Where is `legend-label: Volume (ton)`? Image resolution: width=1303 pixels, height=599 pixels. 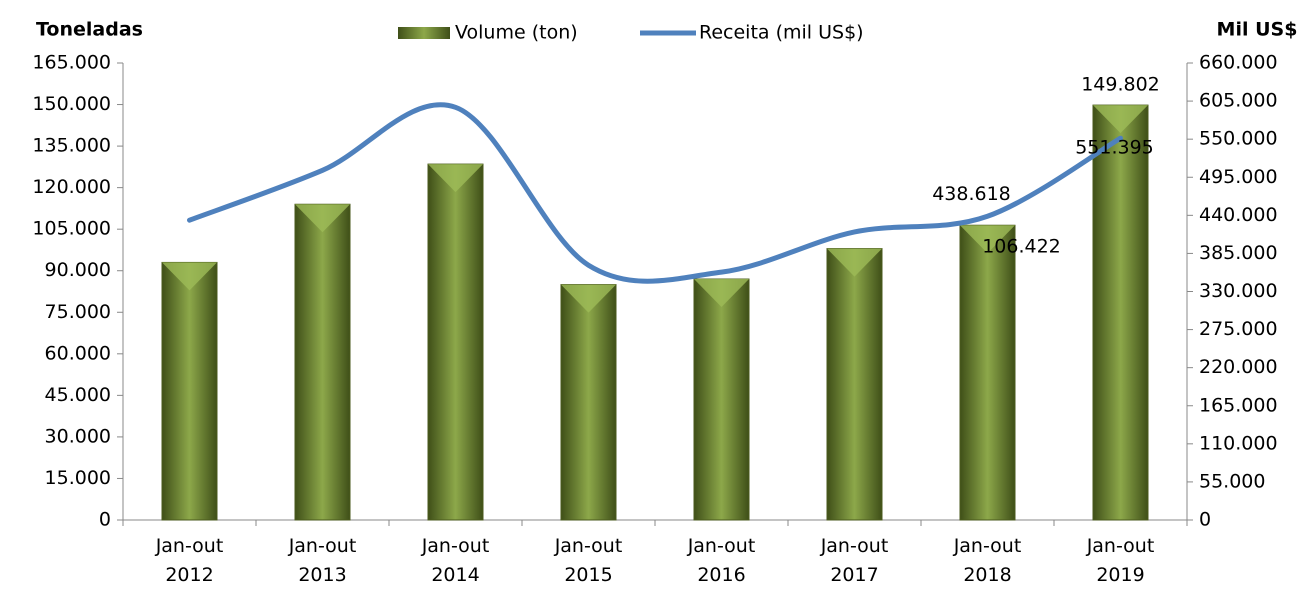
legend-label: Volume (ton) is located at coordinates (516, 33).